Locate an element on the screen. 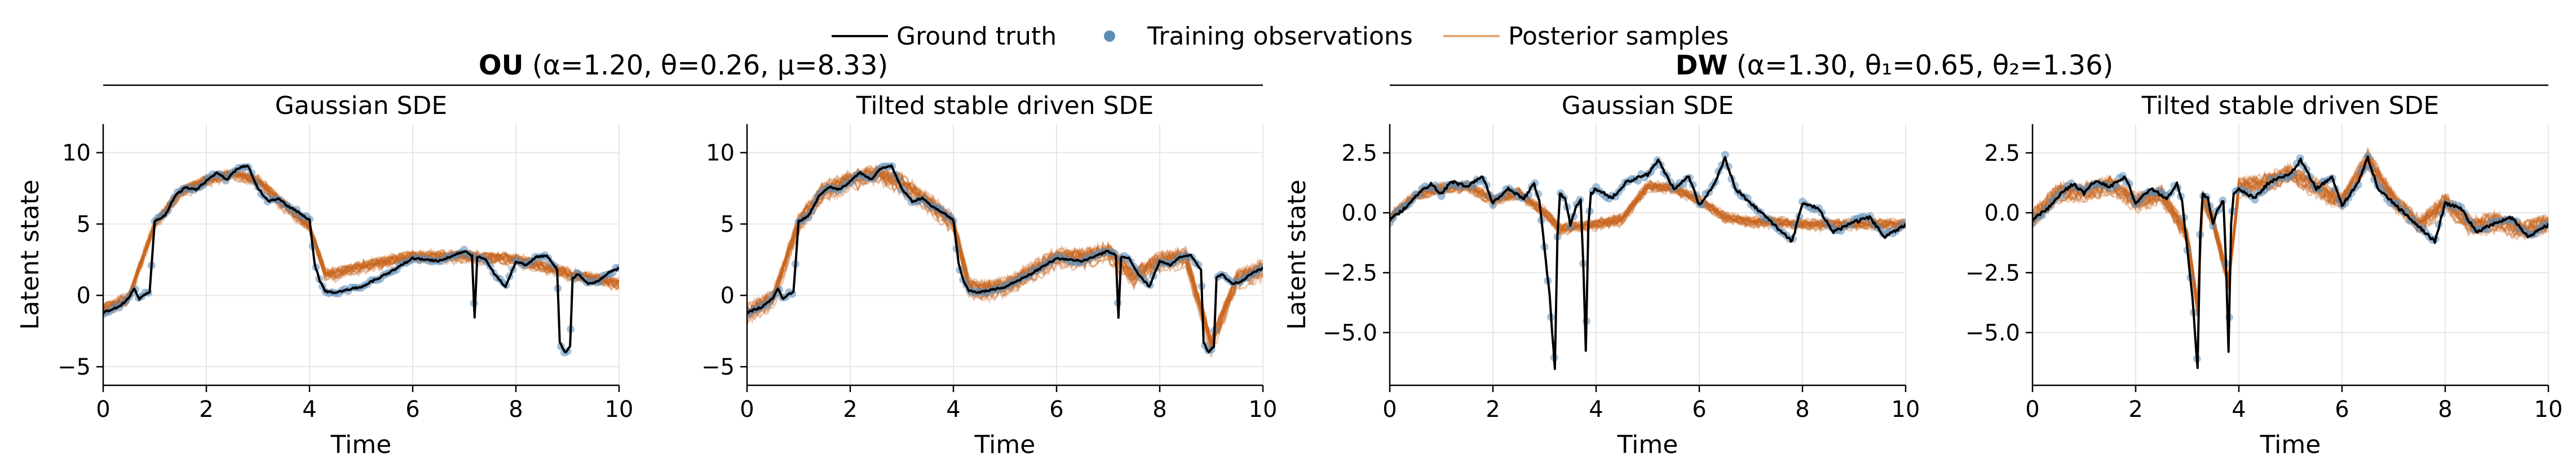  group-title-dw: DW (α=1.30, θ₁=0.65, θ₂=1.36) is located at coordinates (1969, 68).